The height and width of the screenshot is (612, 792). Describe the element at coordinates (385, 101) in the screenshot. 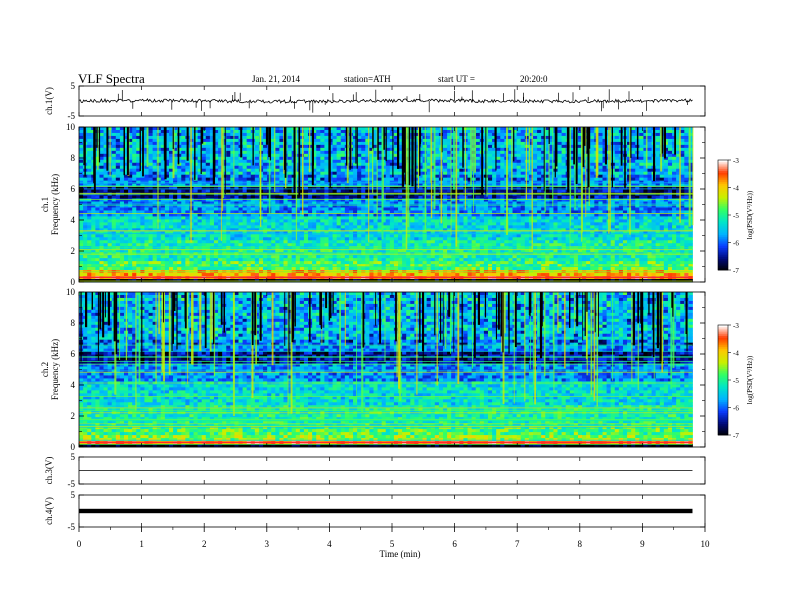

I see `ch1-trace` at that location.